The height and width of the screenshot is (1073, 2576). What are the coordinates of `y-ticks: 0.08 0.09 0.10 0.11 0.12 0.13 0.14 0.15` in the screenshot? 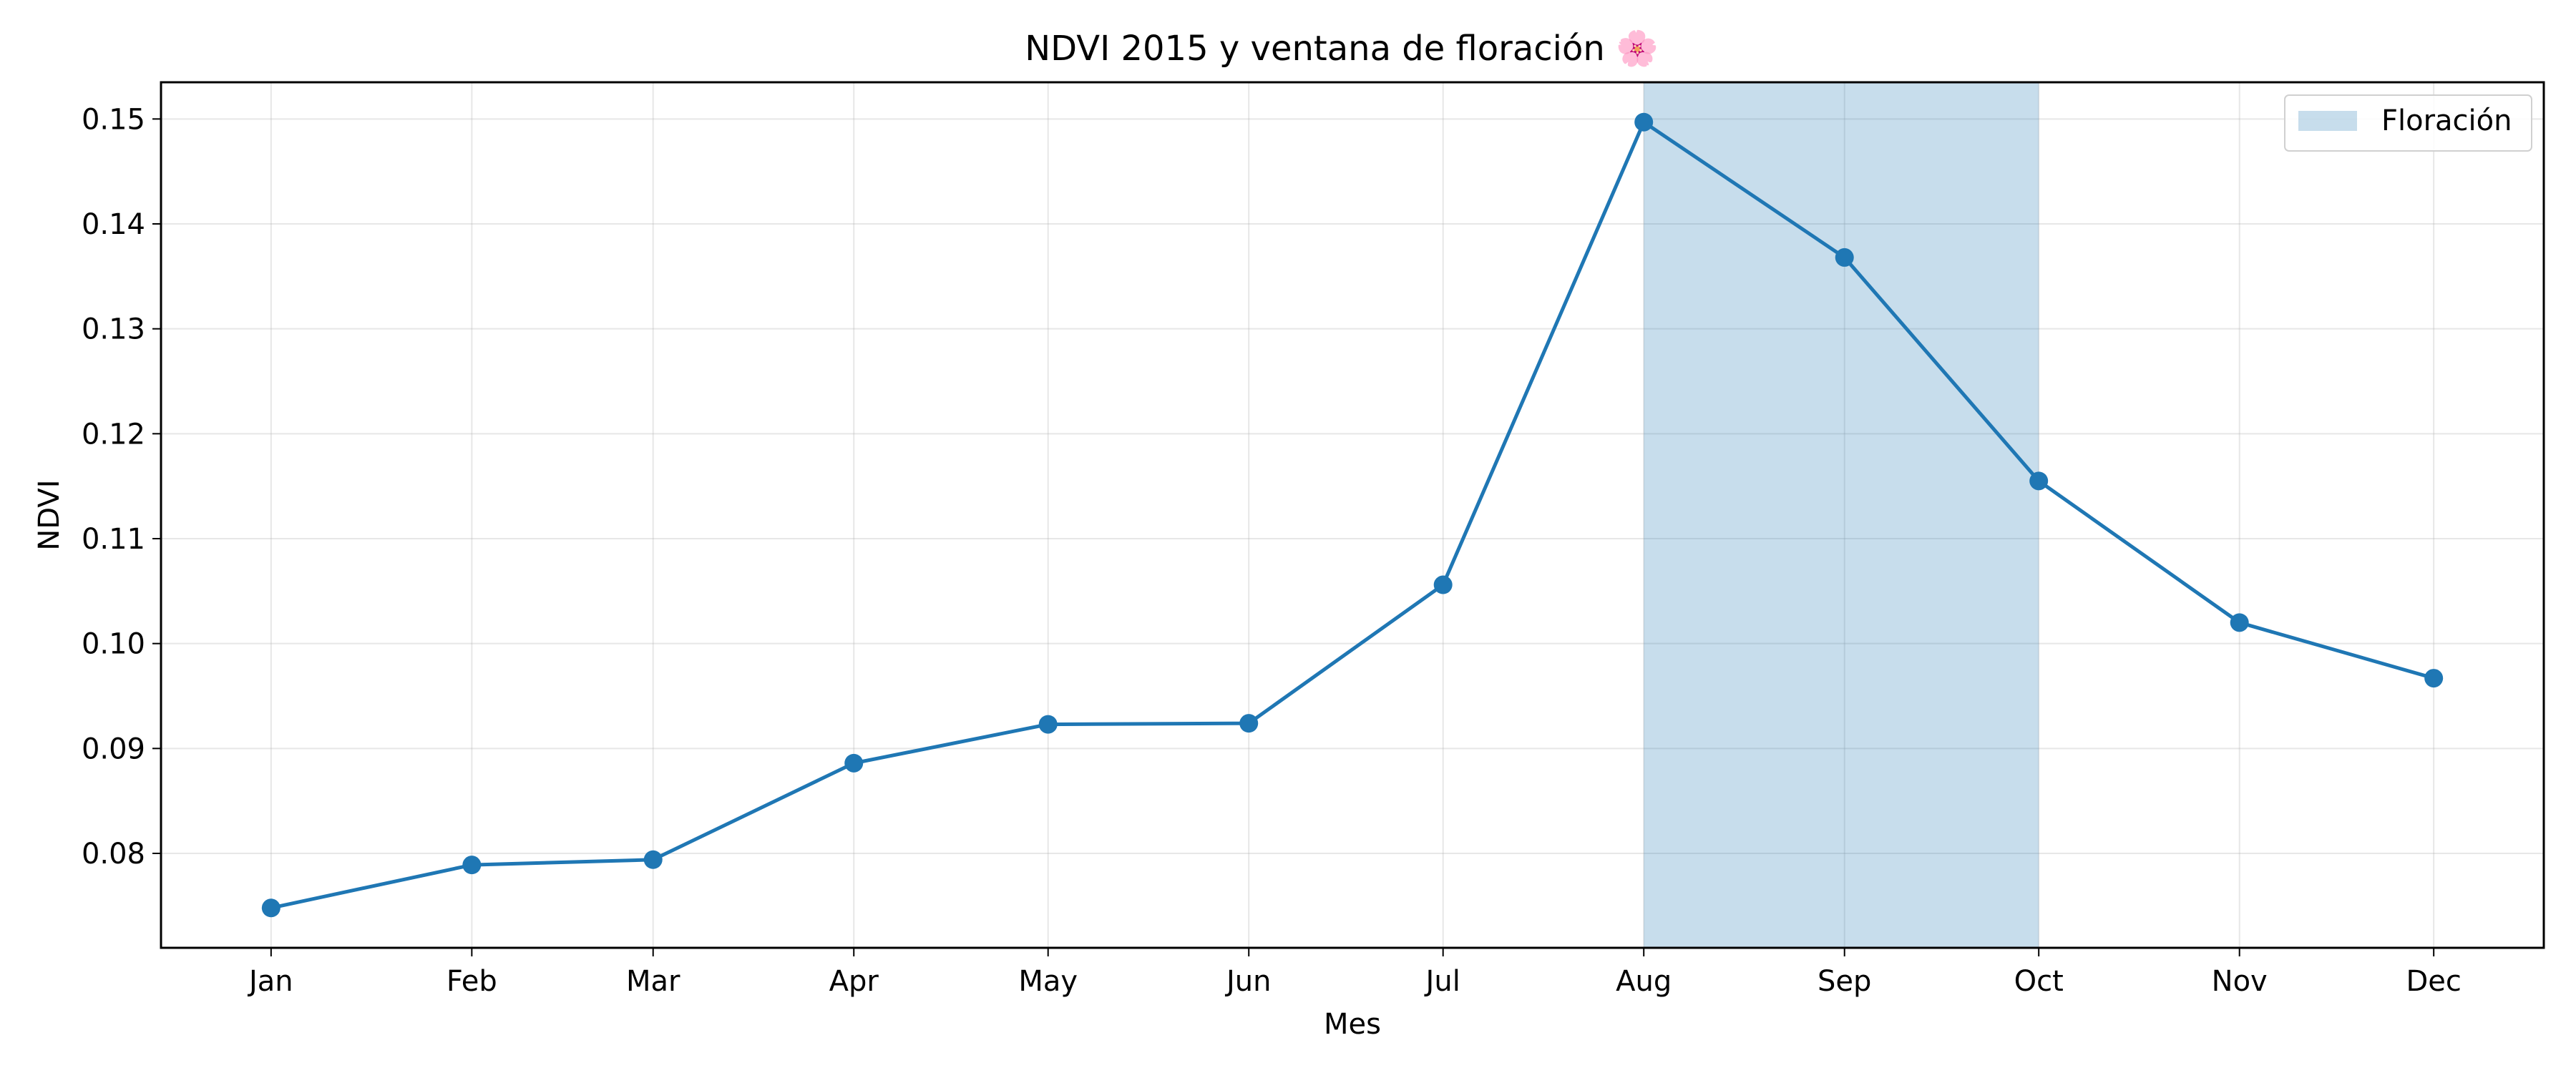 It's located at (122, 487).